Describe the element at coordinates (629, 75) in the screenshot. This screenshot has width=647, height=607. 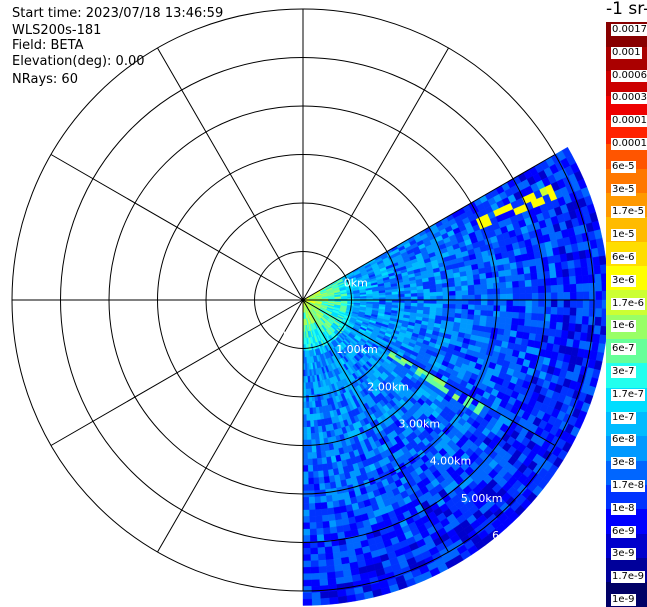
I see `colorbar-tick-label: 0.0006` at that location.